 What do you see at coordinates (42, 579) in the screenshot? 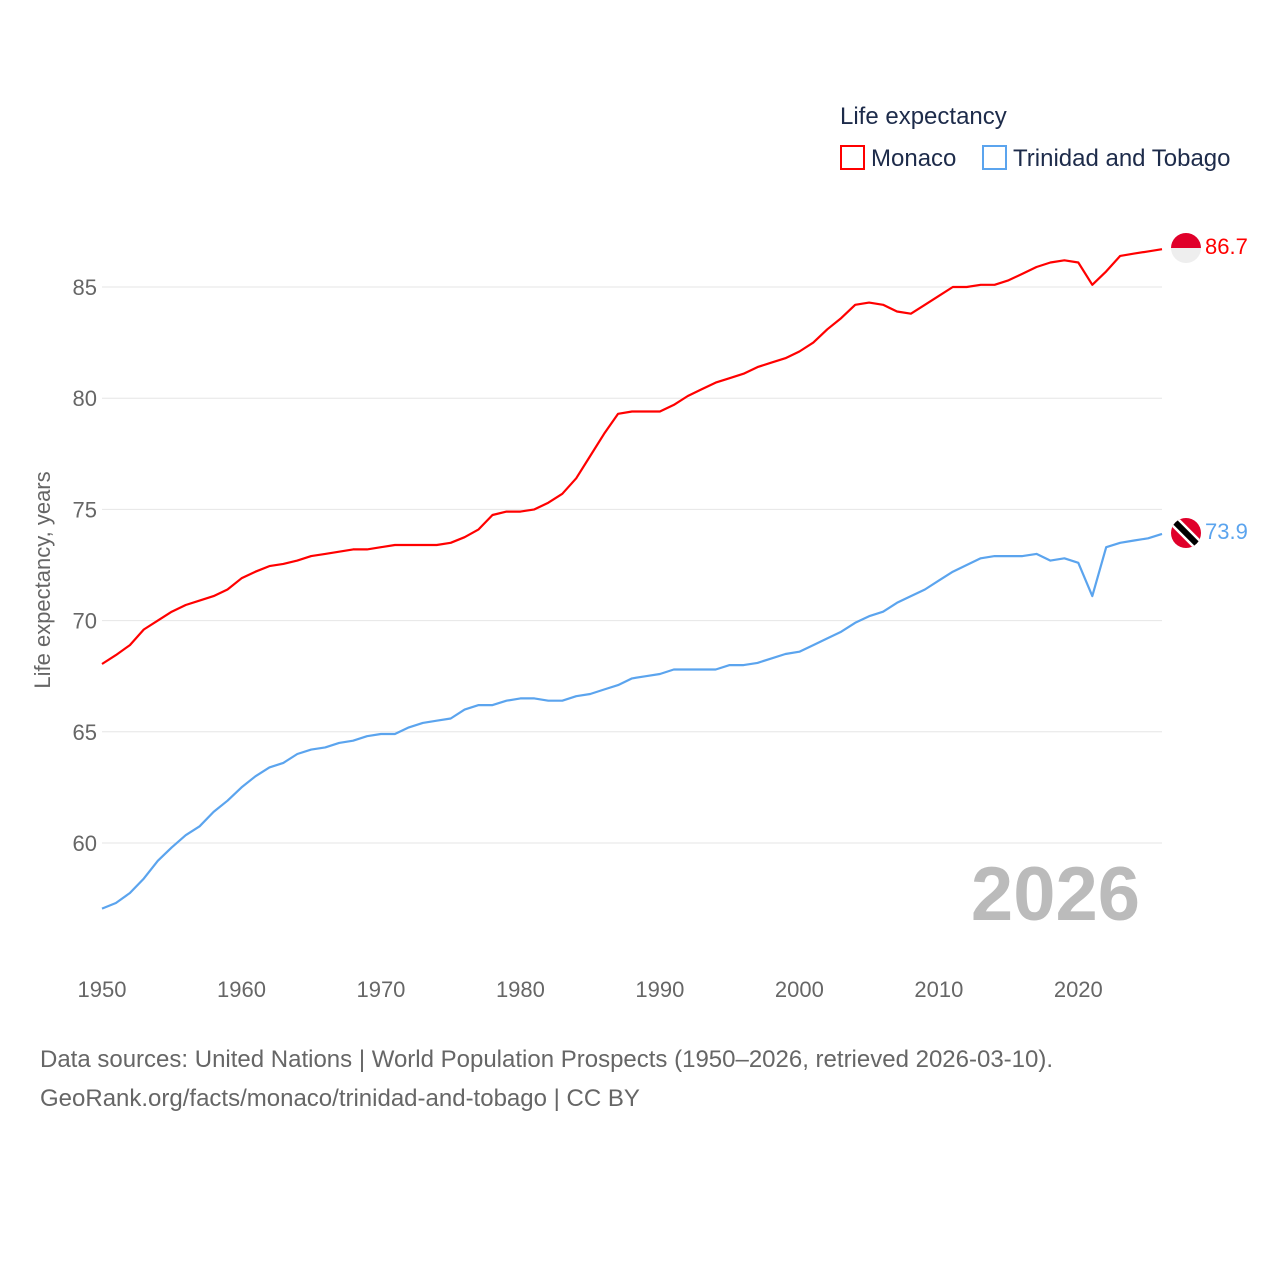
I see `y-axis-label: Life expectancy, years` at bounding box center [42, 579].